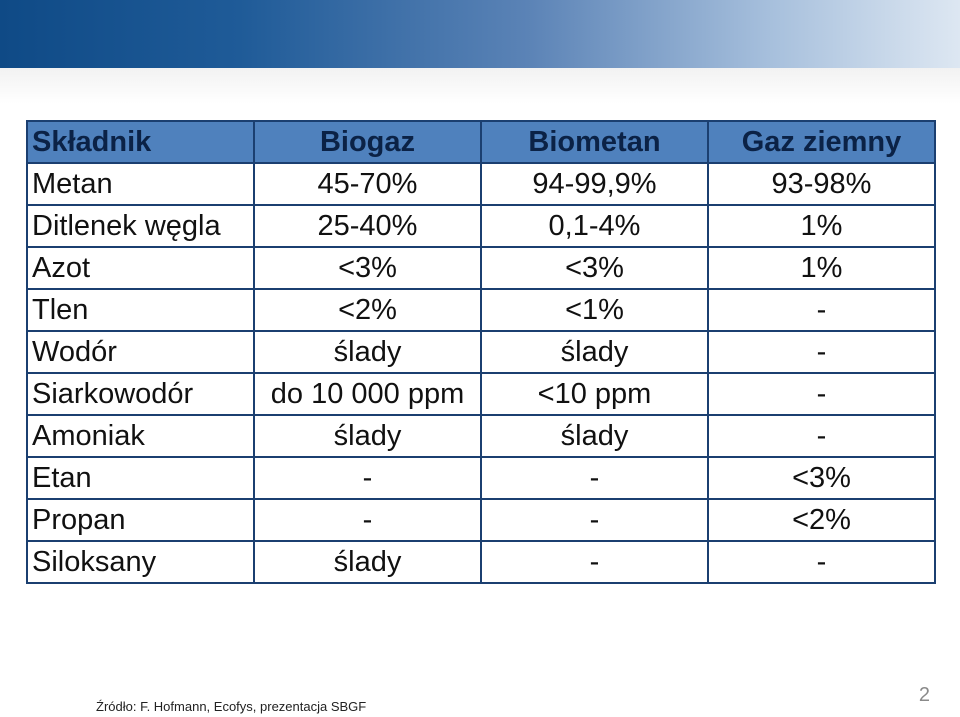  What do you see at coordinates (140, 520) in the screenshot?
I see `row-label: Propan` at bounding box center [140, 520].